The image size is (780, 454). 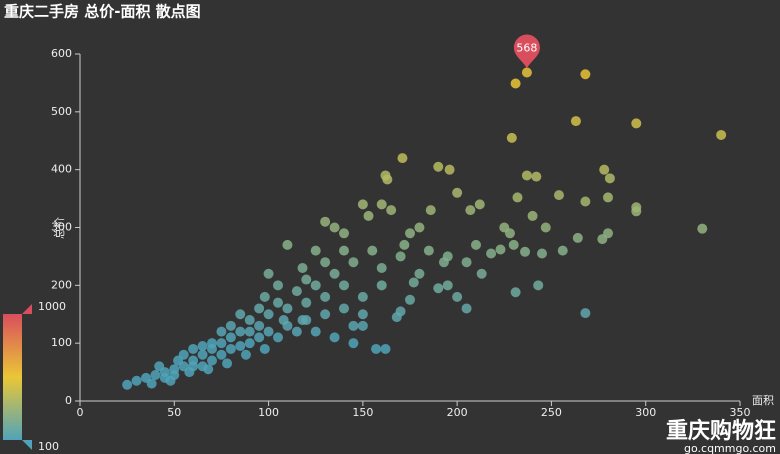 I want to click on x-tick-label: 50, so click(x=174, y=412).